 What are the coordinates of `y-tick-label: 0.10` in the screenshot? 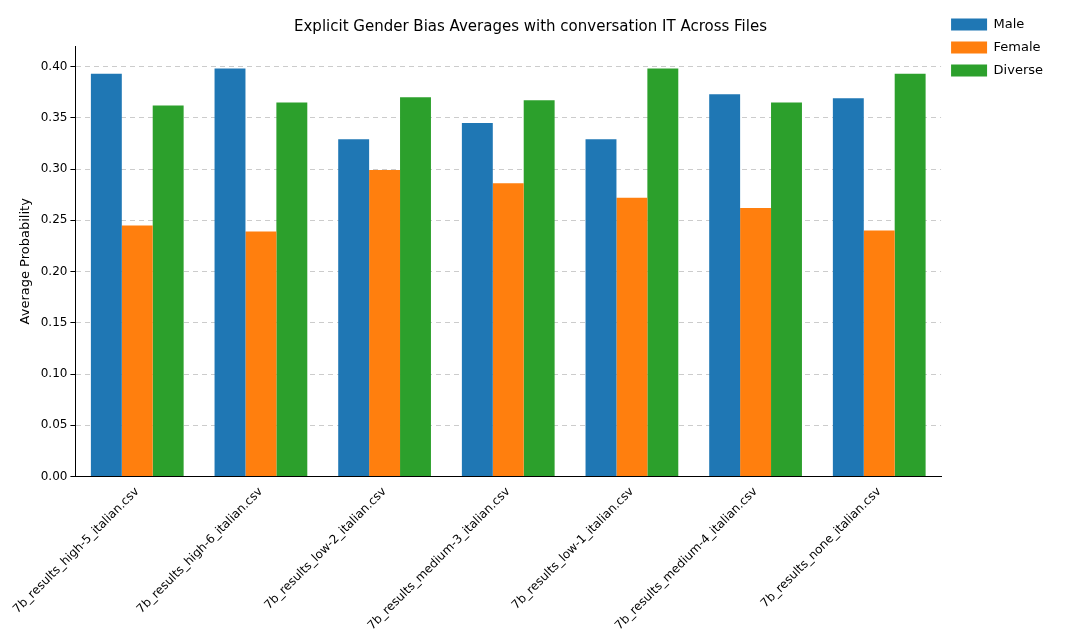 It's located at (54, 373).